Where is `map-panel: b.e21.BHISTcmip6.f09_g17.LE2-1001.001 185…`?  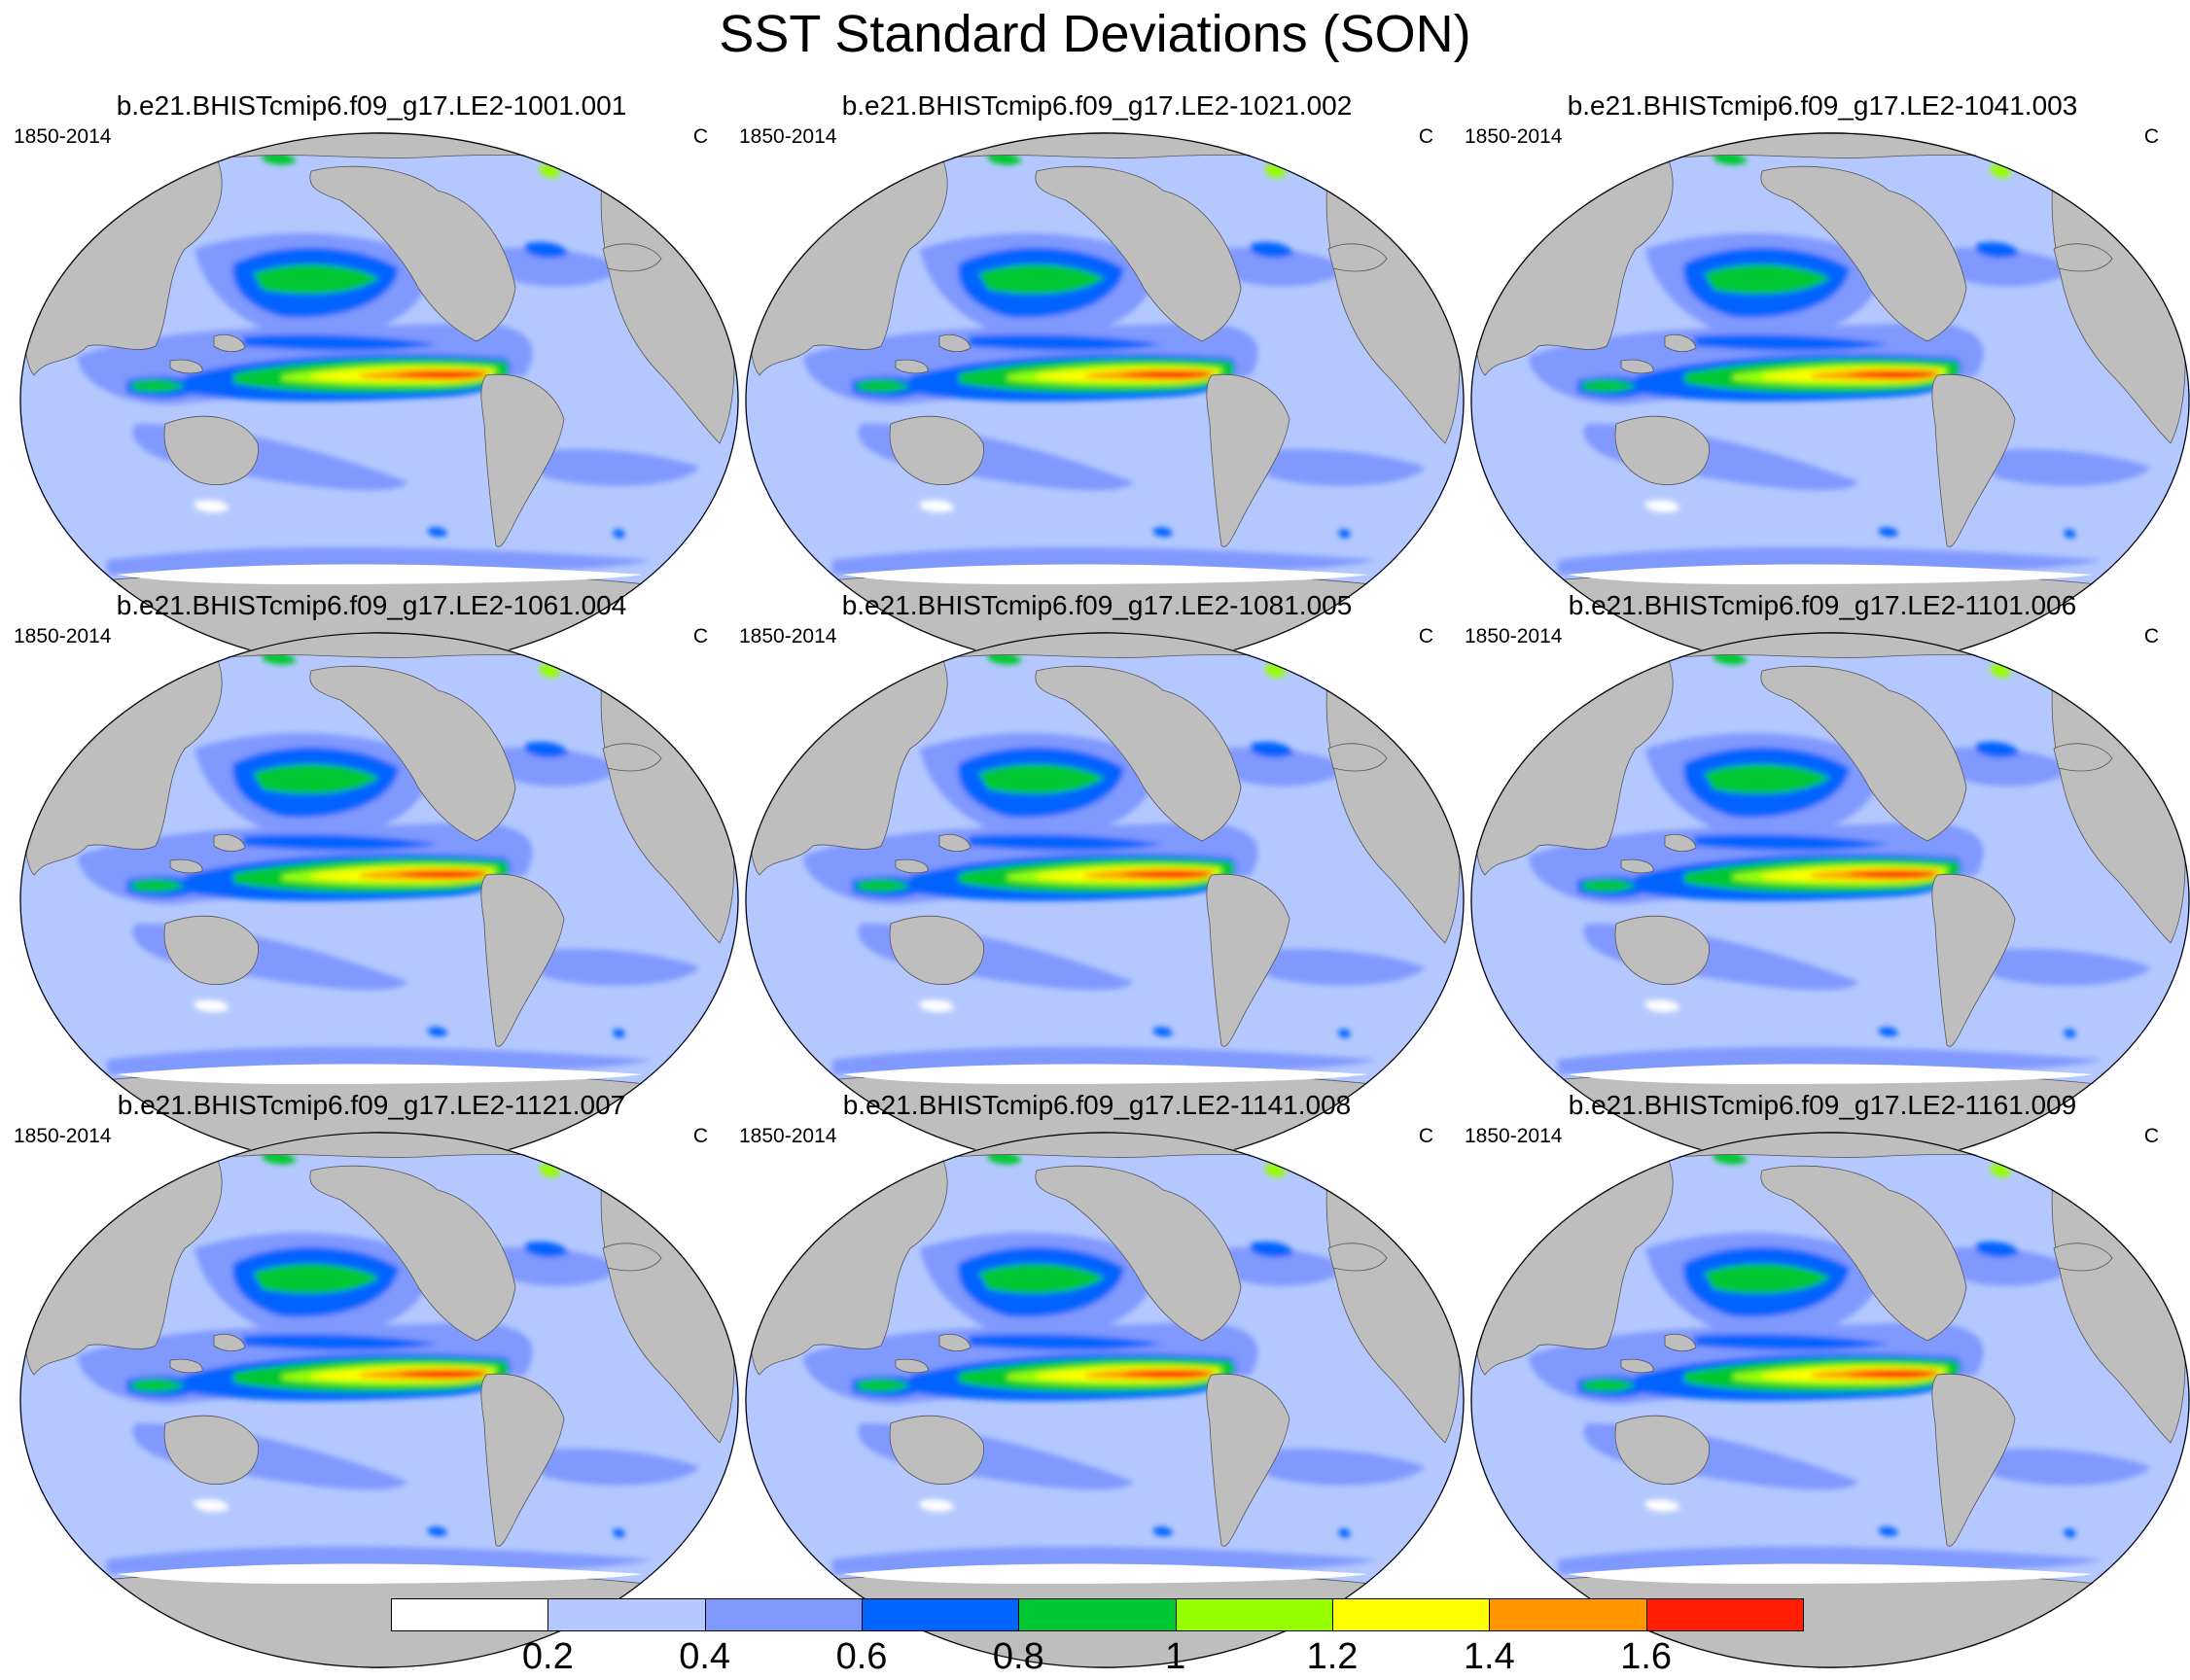 map-panel: b.e21.BHISTcmip6.f09_g17.LE2-1001.001 185… is located at coordinates (374, 379).